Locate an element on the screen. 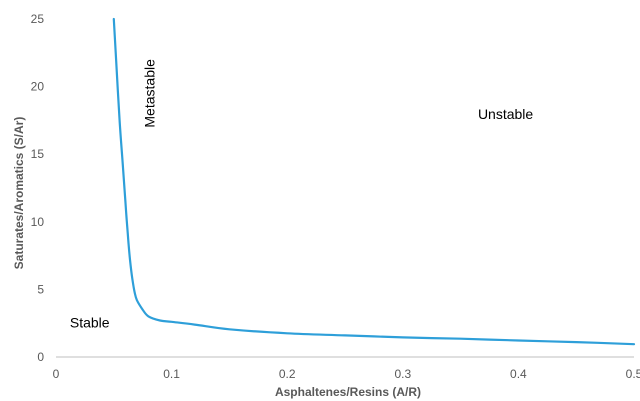 The height and width of the screenshot is (401, 640). y-axis: 0 5 10 15 20 25 is located at coordinates (38, 188).